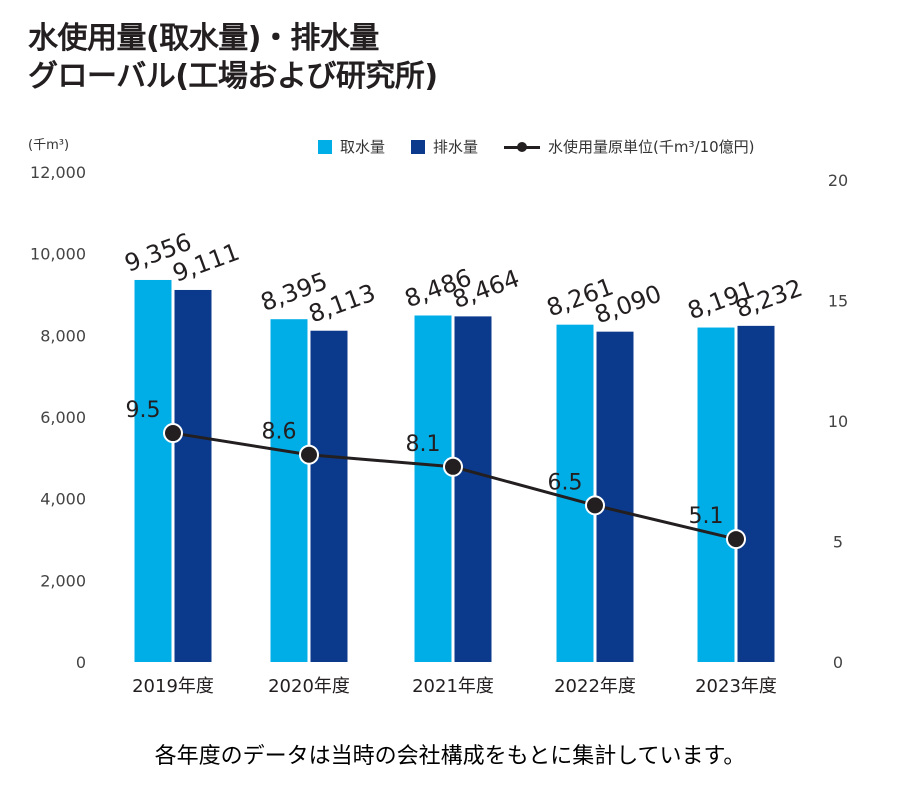 The image size is (900, 807). What do you see at coordinates (595, 686) in the screenshot?
I see `x-axis-category-label: 2022年度` at bounding box center [595, 686].